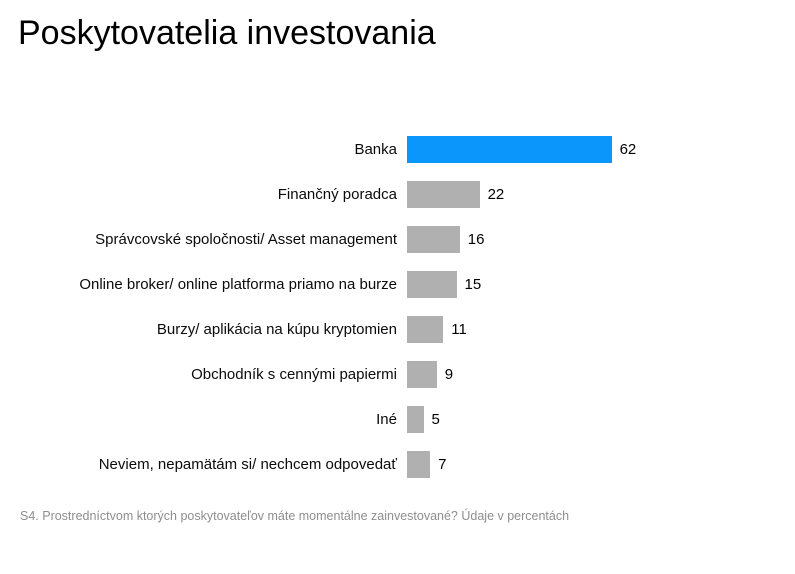  Describe the element at coordinates (294, 374) in the screenshot. I see `category-text: Obchodník s cennými papiermi` at that location.